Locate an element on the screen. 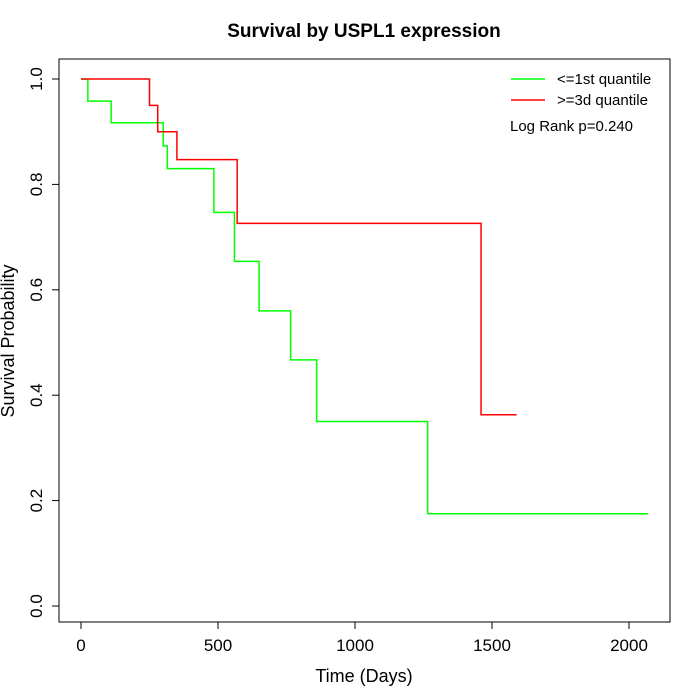 Image resolution: width=700 pixels, height=700 pixels. y-tick-label: 1.0 is located at coordinates (36, 79).